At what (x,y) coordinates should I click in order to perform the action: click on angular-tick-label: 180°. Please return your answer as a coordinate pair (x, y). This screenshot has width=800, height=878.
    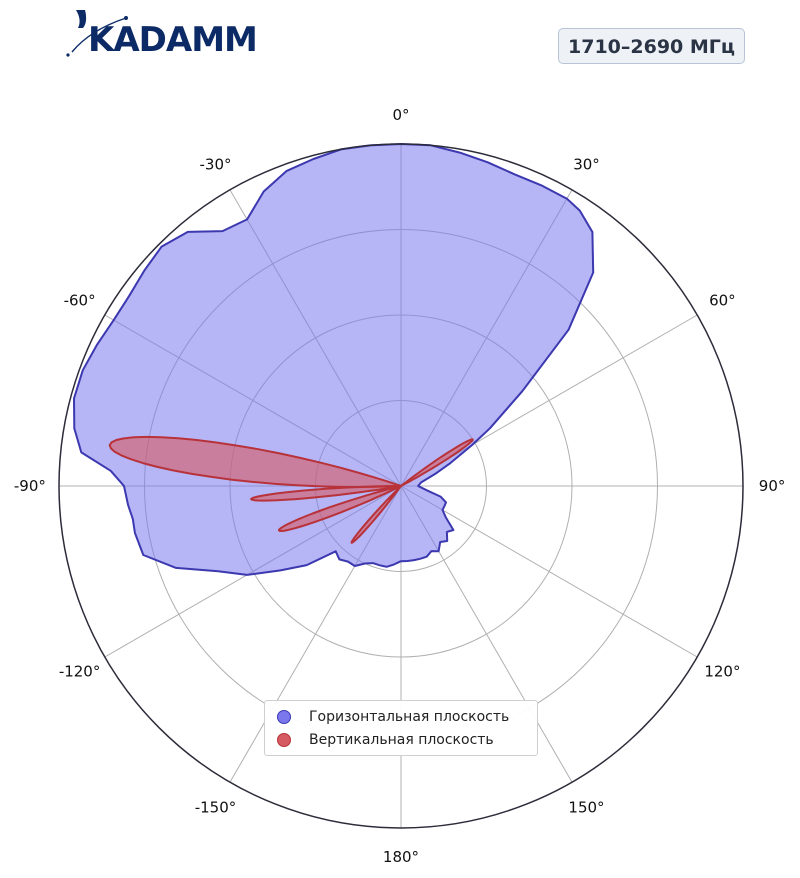
    Looking at the image, I should click on (401, 857).